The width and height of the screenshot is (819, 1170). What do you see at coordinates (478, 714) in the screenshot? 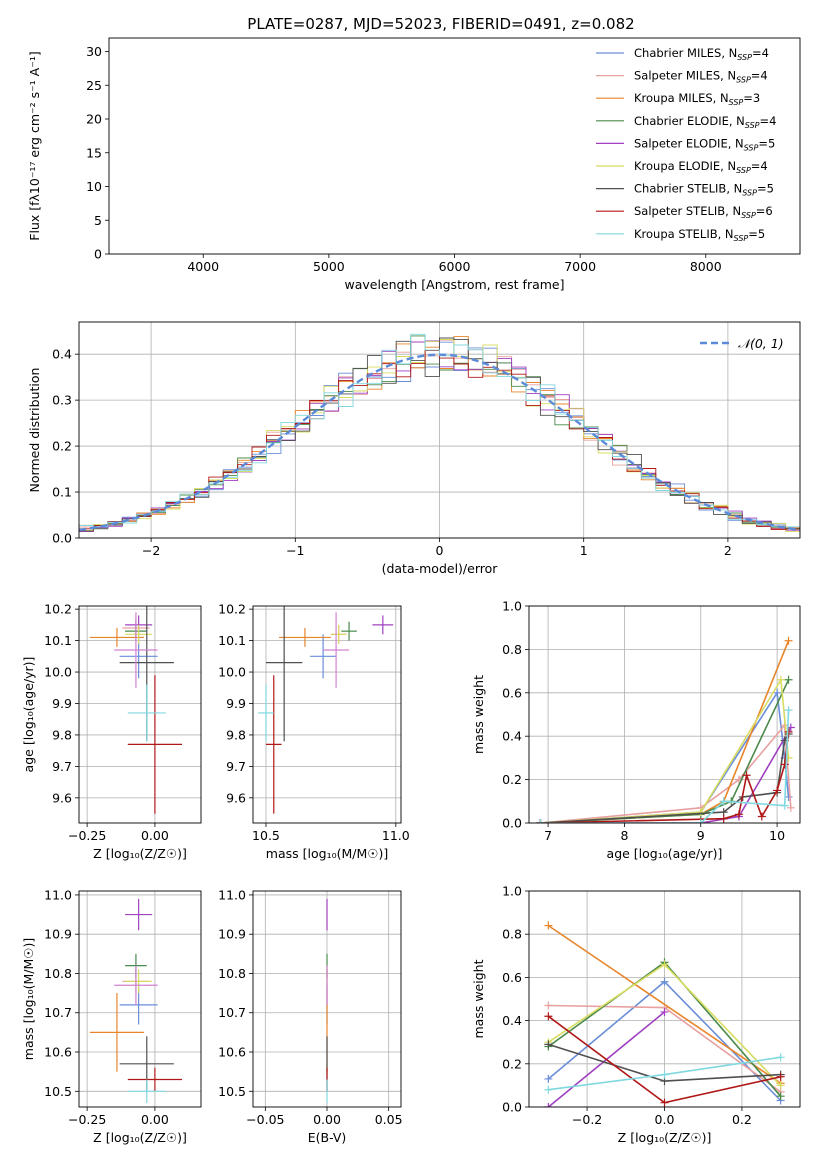
I see `y-axis-label: mass weight` at bounding box center [478, 714].